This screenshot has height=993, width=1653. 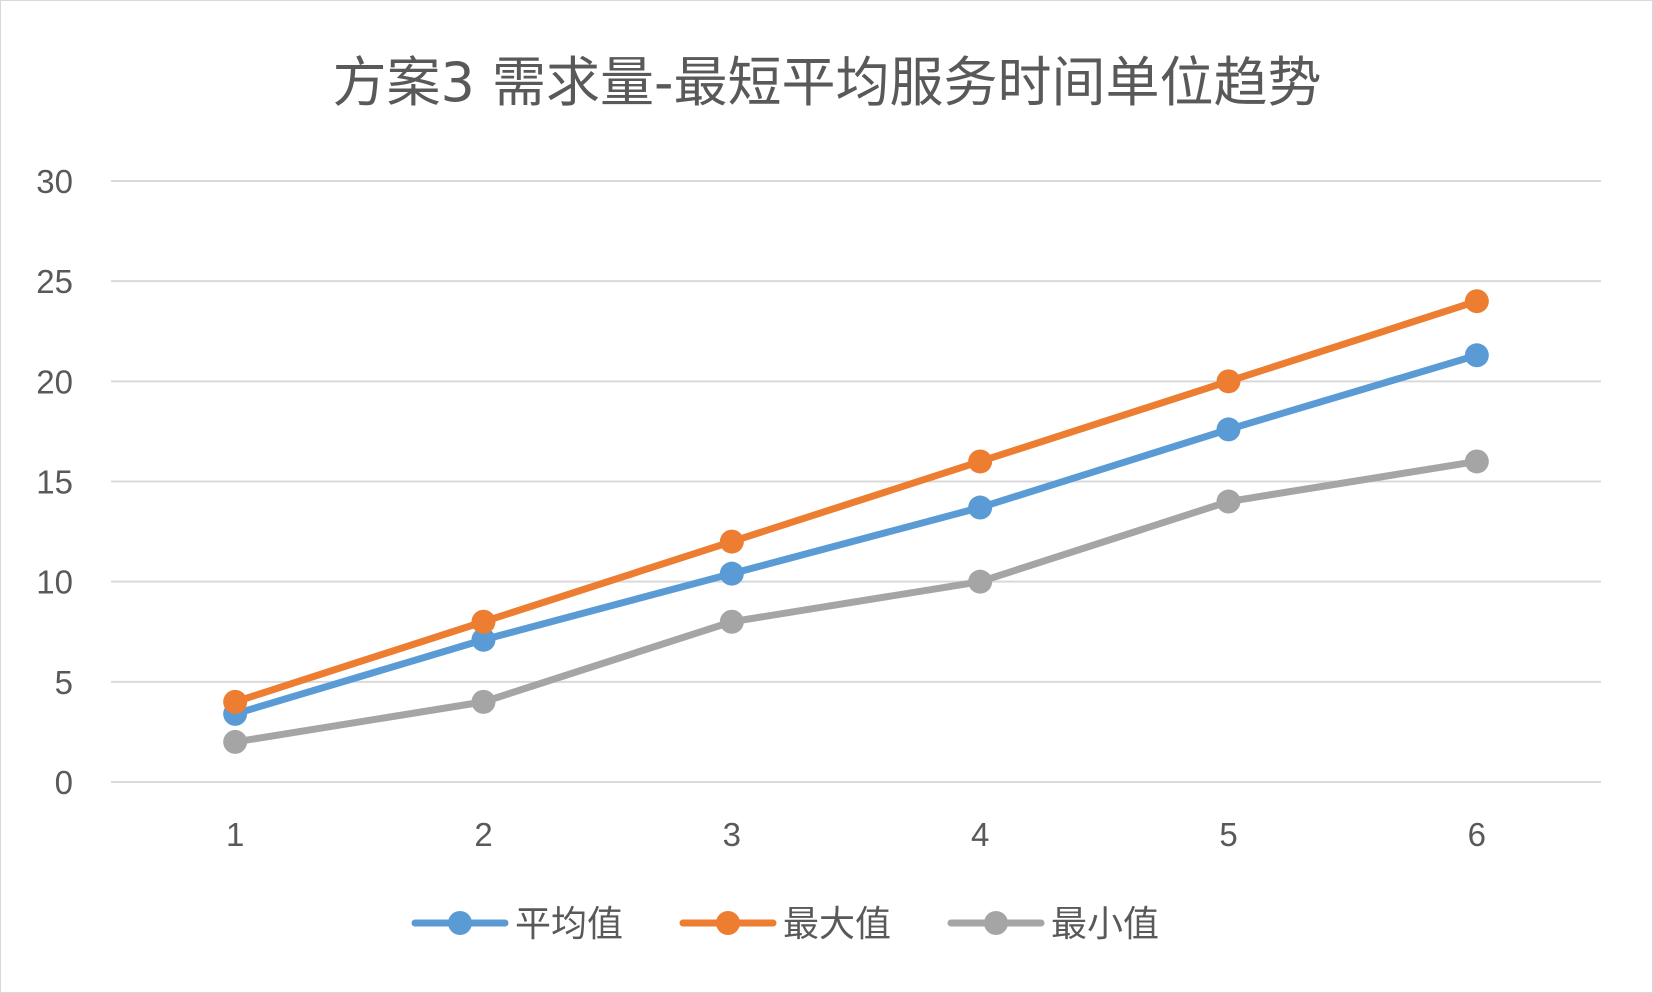 I want to click on legend-item: 最大值, so click(x=785, y=924).